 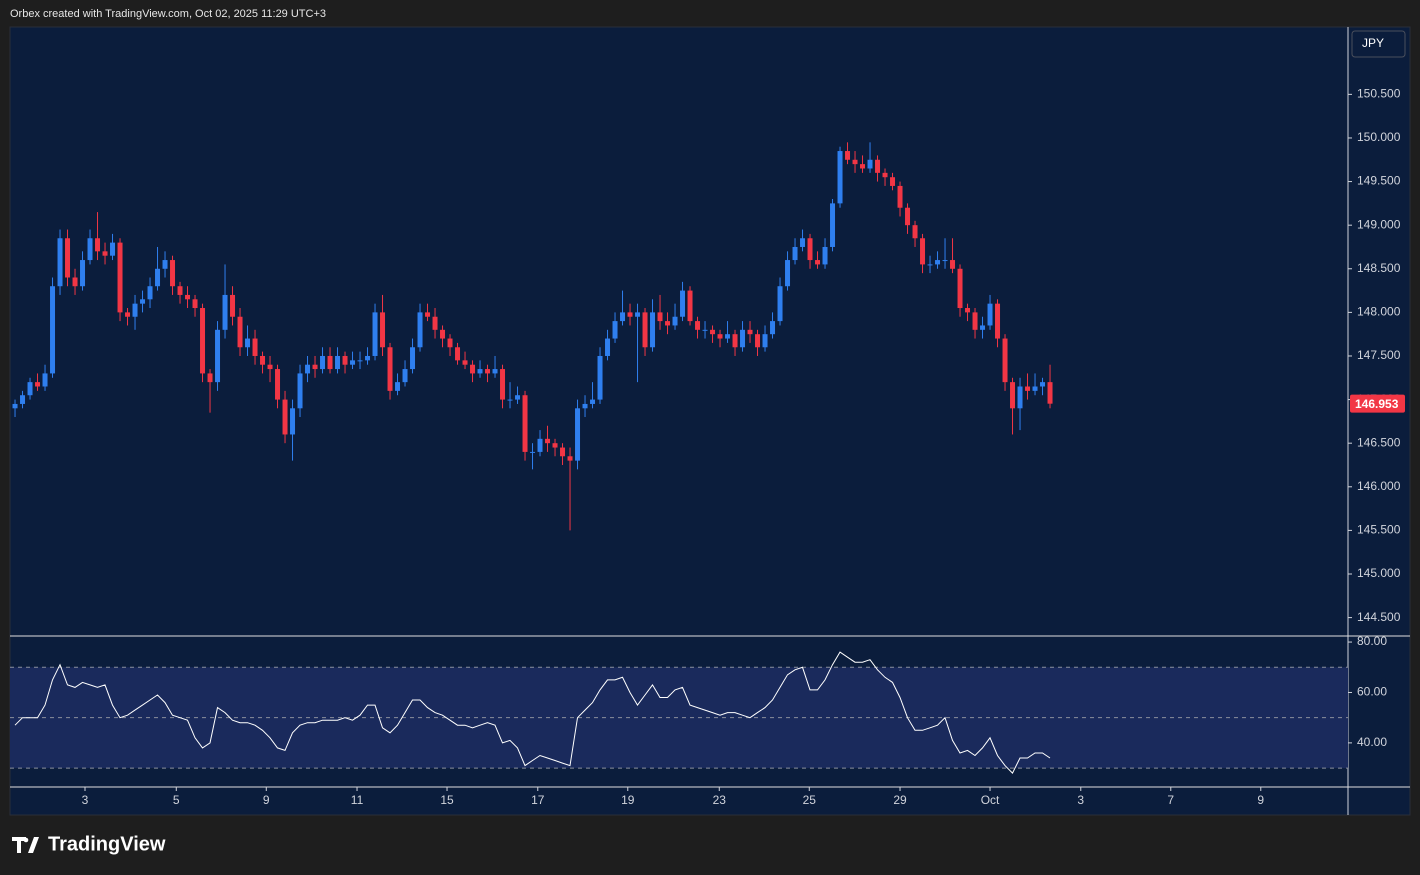 What do you see at coordinates (1379, 94) in the screenshot?
I see `y-tick-label: 150.500` at bounding box center [1379, 94].